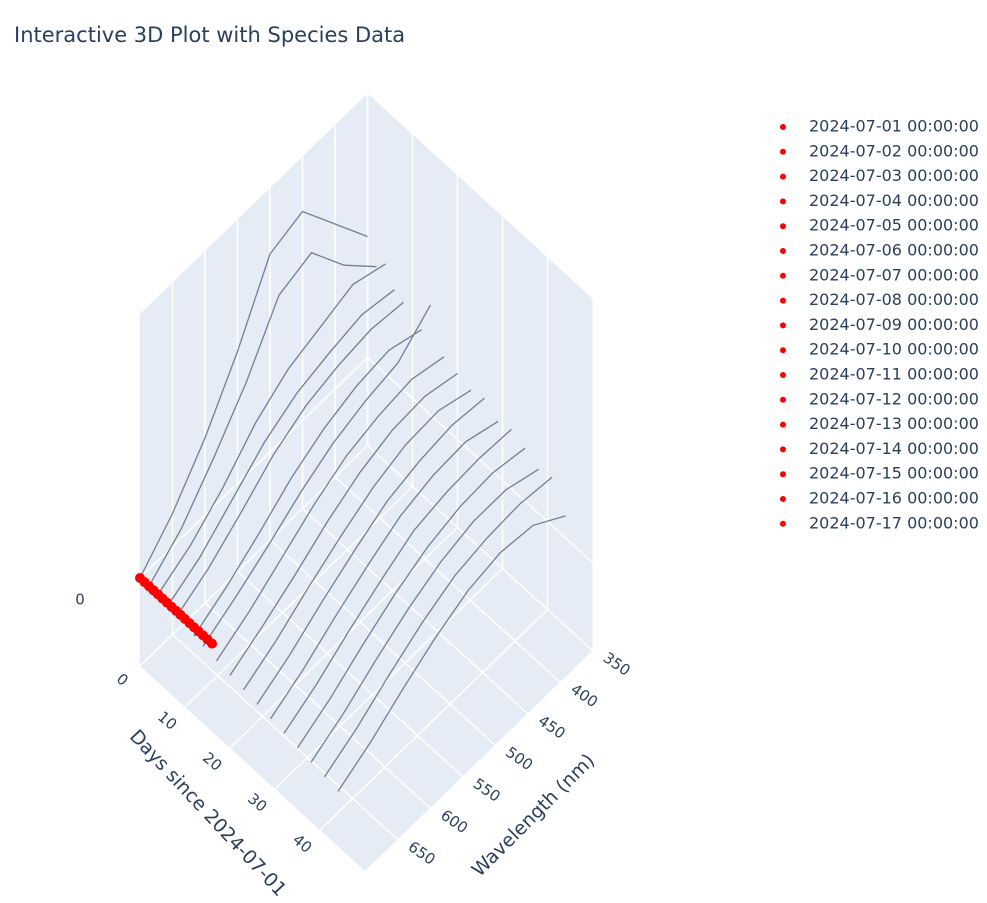 The image size is (987, 903). Describe the element at coordinates (894, 349) in the screenshot. I see `legend-label: 2024-07-10 00:00:00` at that location.